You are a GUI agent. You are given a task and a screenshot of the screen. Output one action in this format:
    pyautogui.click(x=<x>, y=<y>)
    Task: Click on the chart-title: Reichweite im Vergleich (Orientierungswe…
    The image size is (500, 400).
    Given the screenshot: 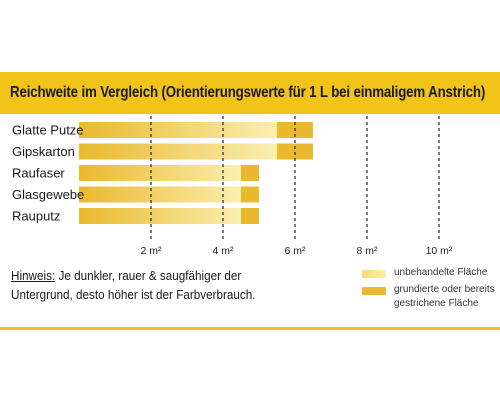 What is the action you would take?
    pyautogui.click(x=248, y=92)
    